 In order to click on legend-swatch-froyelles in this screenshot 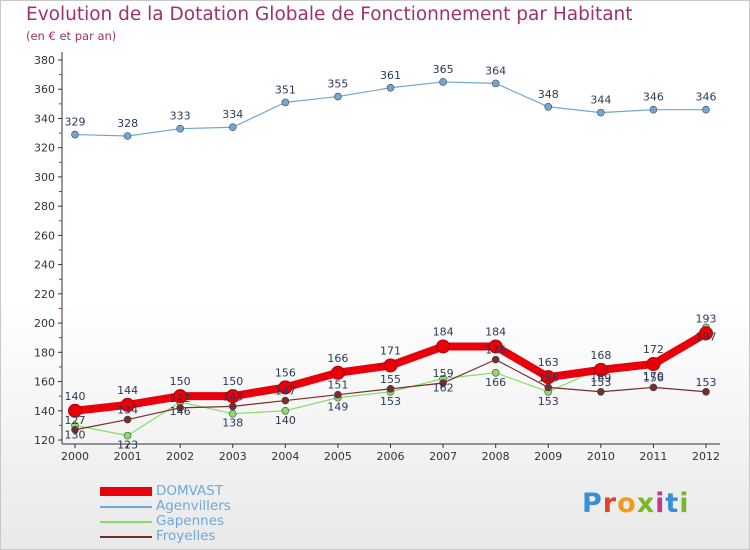, I will do `click(126, 537)`.